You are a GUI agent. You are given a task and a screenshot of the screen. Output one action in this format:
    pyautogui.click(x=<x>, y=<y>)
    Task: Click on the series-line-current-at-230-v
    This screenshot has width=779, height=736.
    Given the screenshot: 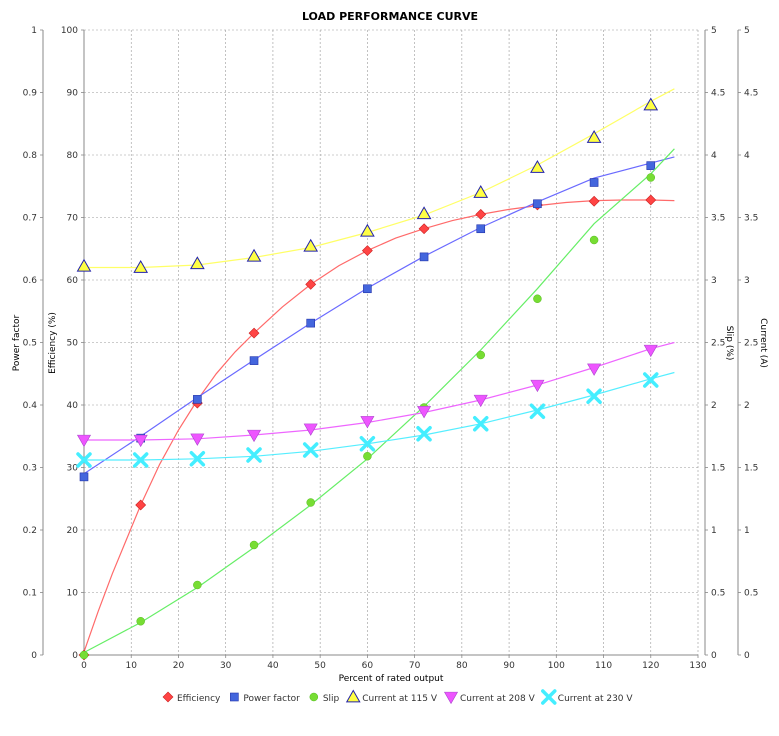 What is the action you would take?
    pyautogui.click(x=379, y=416)
    